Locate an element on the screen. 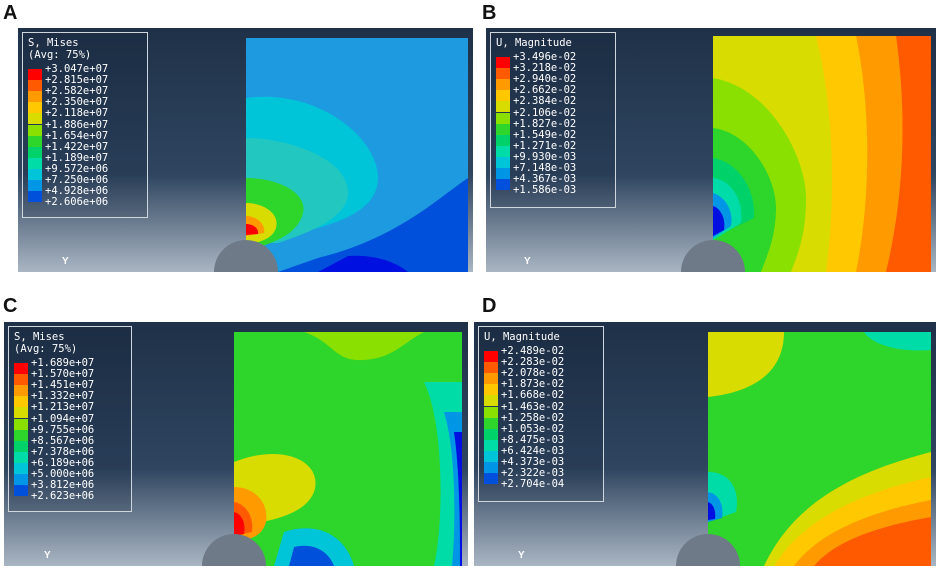 The height and width of the screenshot is (570, 941). legend-value: +7.148e-03 is located at coordinates (545, 168).